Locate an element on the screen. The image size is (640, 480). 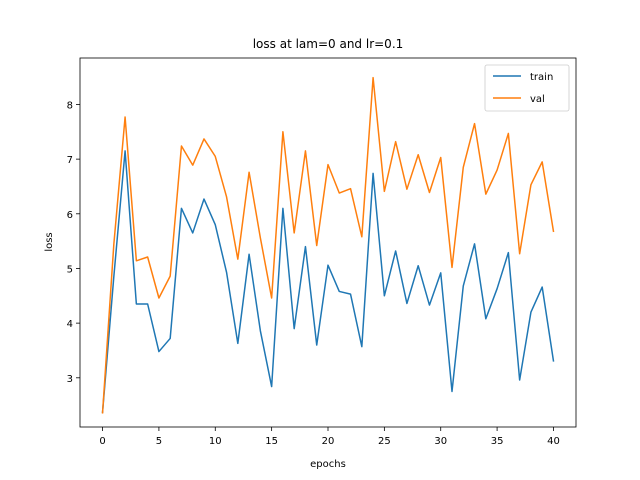
y-tick-label: 7 is located at coordinates (70, 160).